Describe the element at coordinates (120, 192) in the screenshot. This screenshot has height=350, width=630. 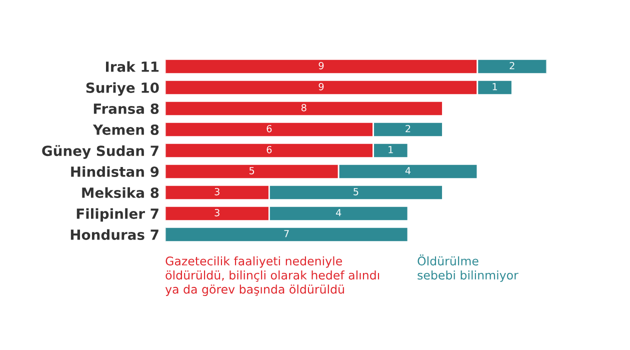
I see `y-tick-label: Meksika 8` at that location.